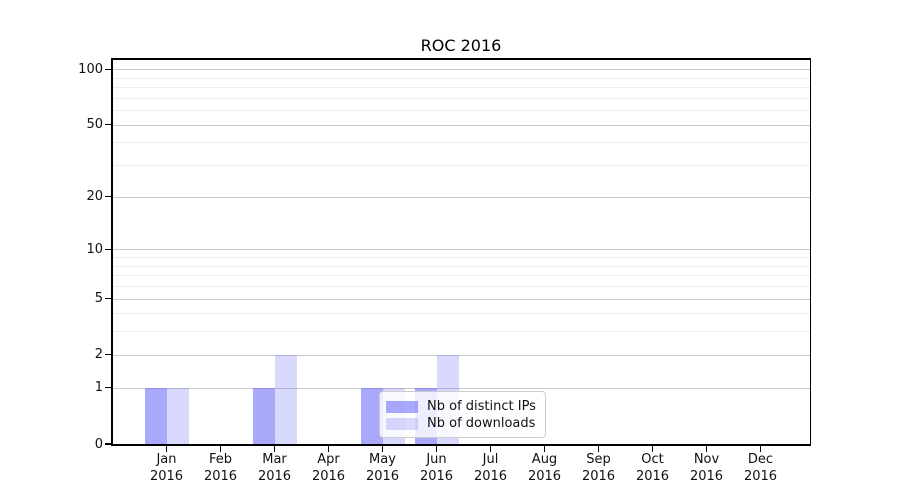 This screenshot has width=900, height=500. What do you see at coordinates (461, 59) in the screenshot?
I see `spine-top` at bounding box center [461, 59].